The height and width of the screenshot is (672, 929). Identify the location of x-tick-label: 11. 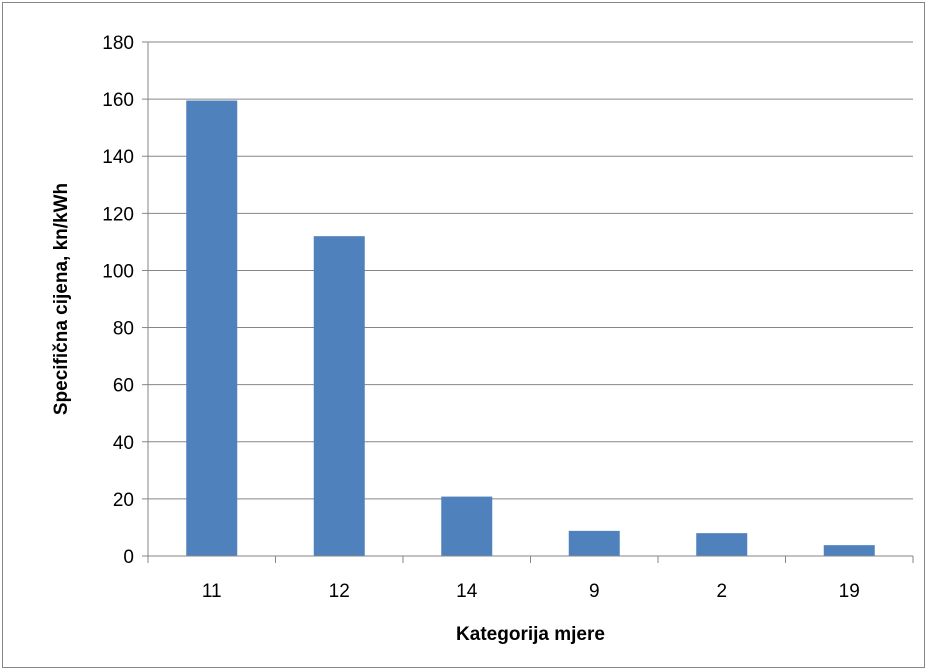
(212, 591).